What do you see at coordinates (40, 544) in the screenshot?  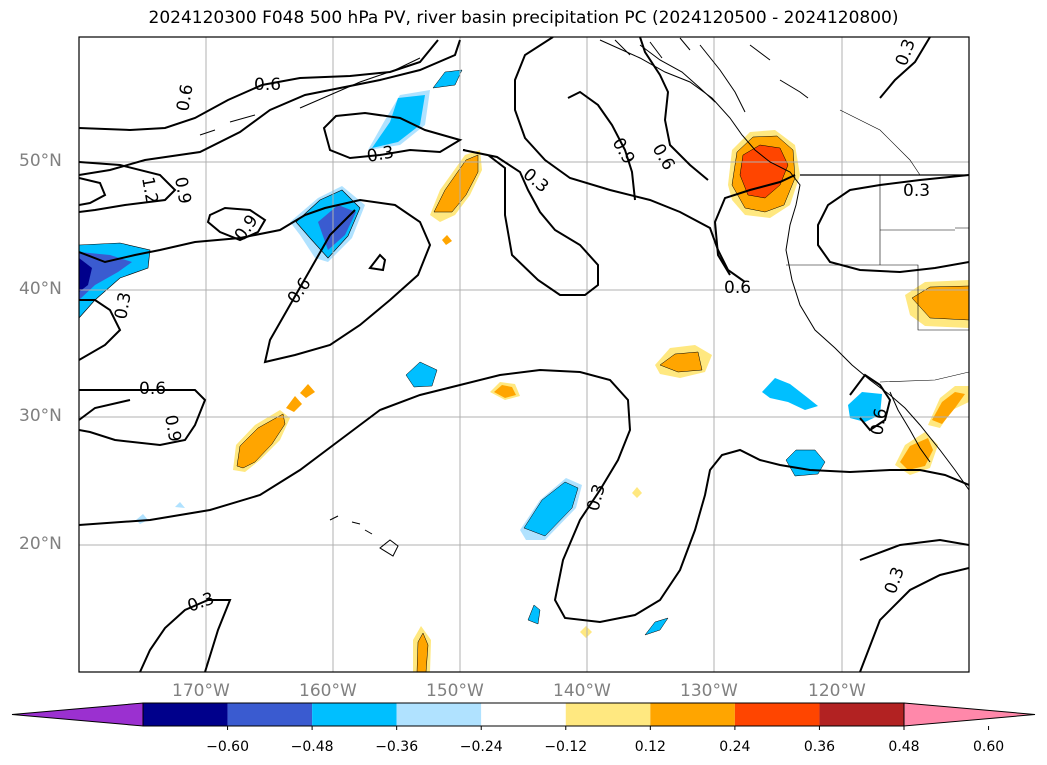 I see `lat-tick-label: 20°N` at bounding box center [40, 544].